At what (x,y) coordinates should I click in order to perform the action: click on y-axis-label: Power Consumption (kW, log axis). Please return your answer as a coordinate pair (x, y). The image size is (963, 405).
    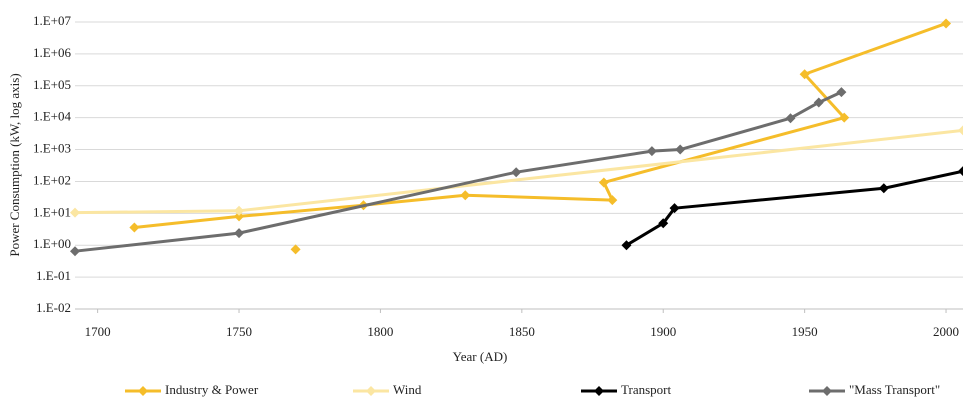
    Looking at the image, I should click on (14, 164).